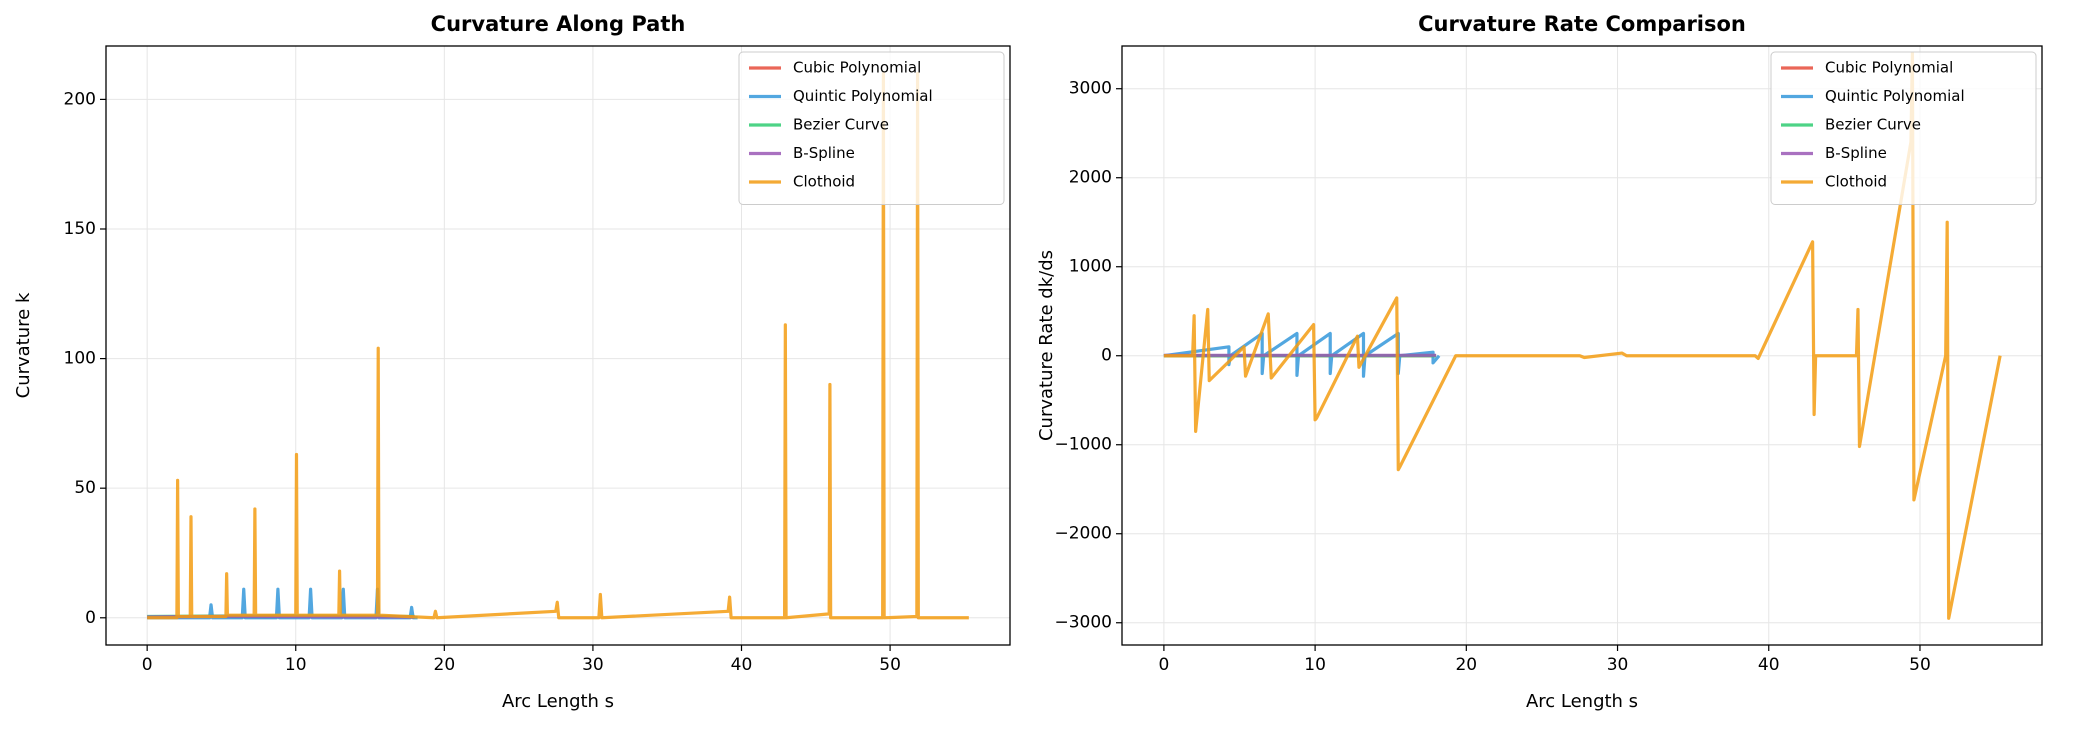 Image resolution: width=2080 pixels, height=730 pixels. I want to click on y-axis-label: Curvature k, so click(23, 345).